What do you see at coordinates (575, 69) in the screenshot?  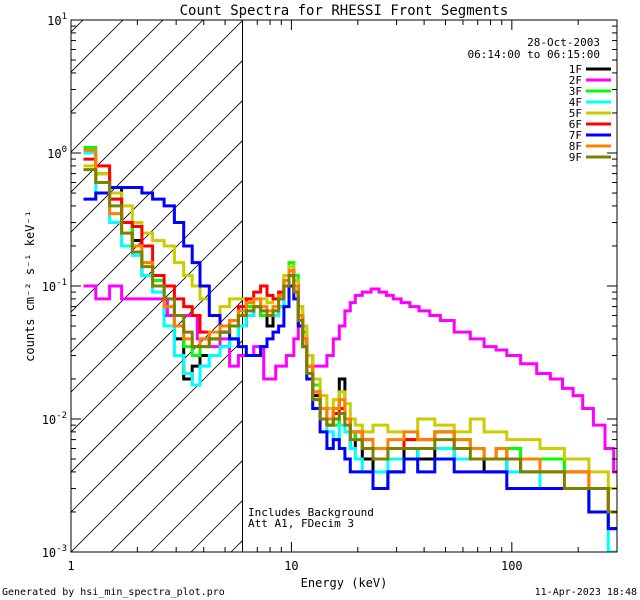 I see `legend-label-1F: 1F` at bounding box center [575, 69].